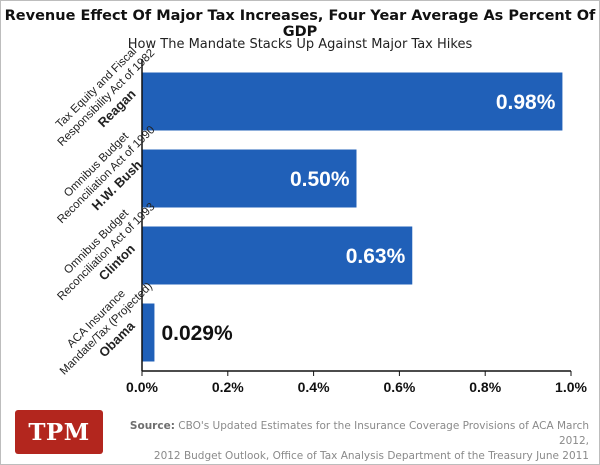 The width and height of the screenshot is (600, 465). What do you see at coordinates (152, 426) in the screenshot?
I see `source-label: Source:` at bounding box center [152, 426].